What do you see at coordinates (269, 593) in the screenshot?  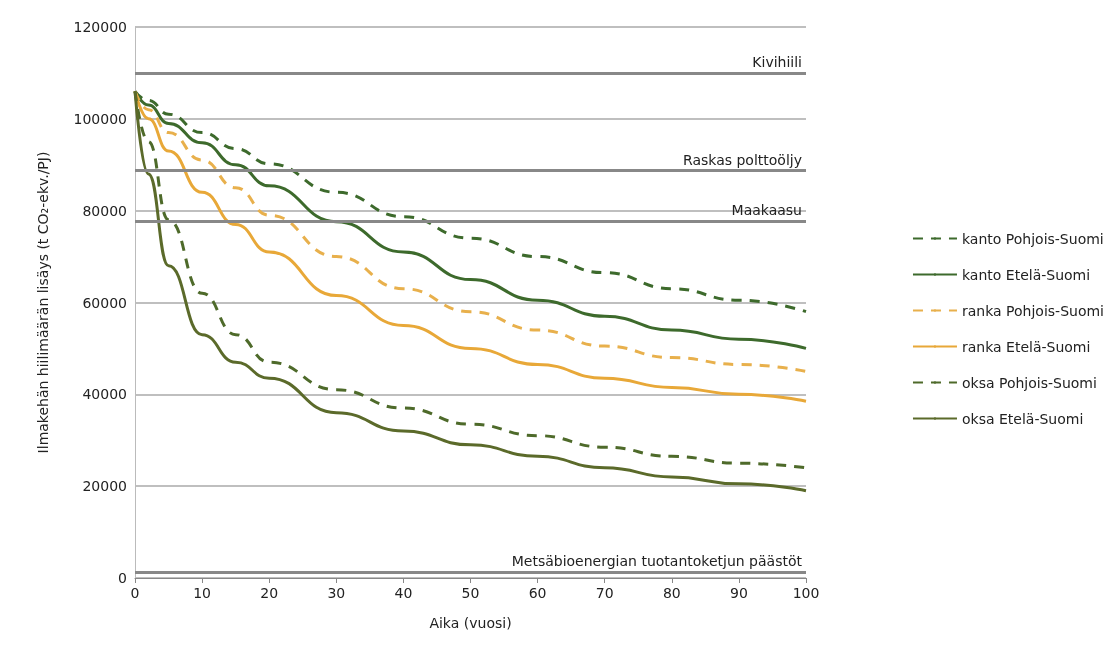 I see `x-tick-label: 20` at bounding box center [269, 593].